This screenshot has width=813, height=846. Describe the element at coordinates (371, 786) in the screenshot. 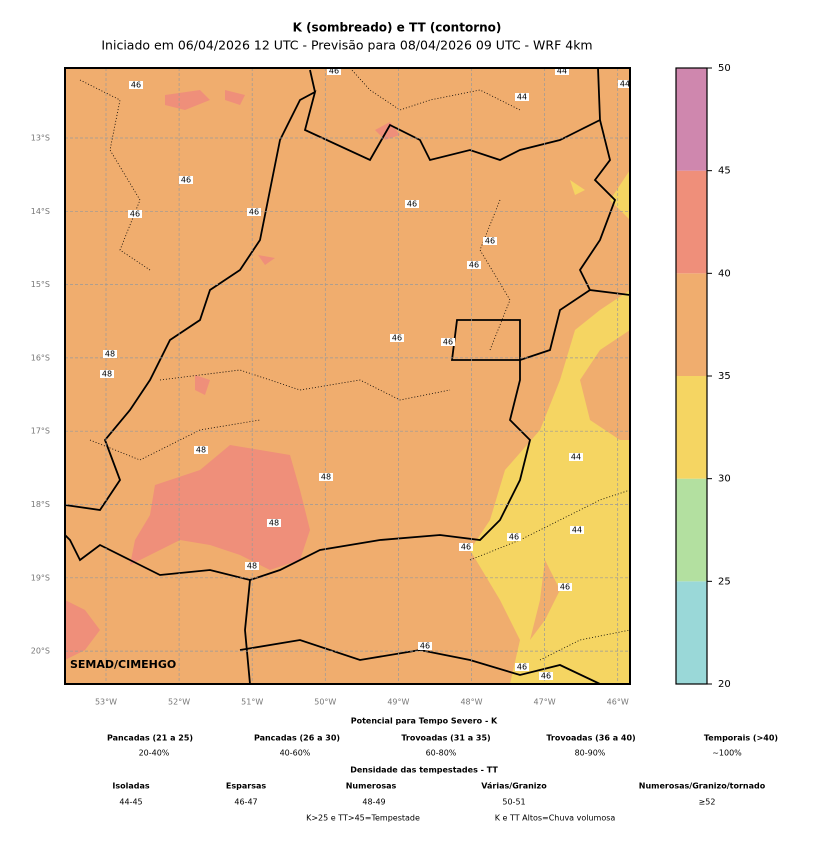

I see `legend-label: Numerosas` at that location.